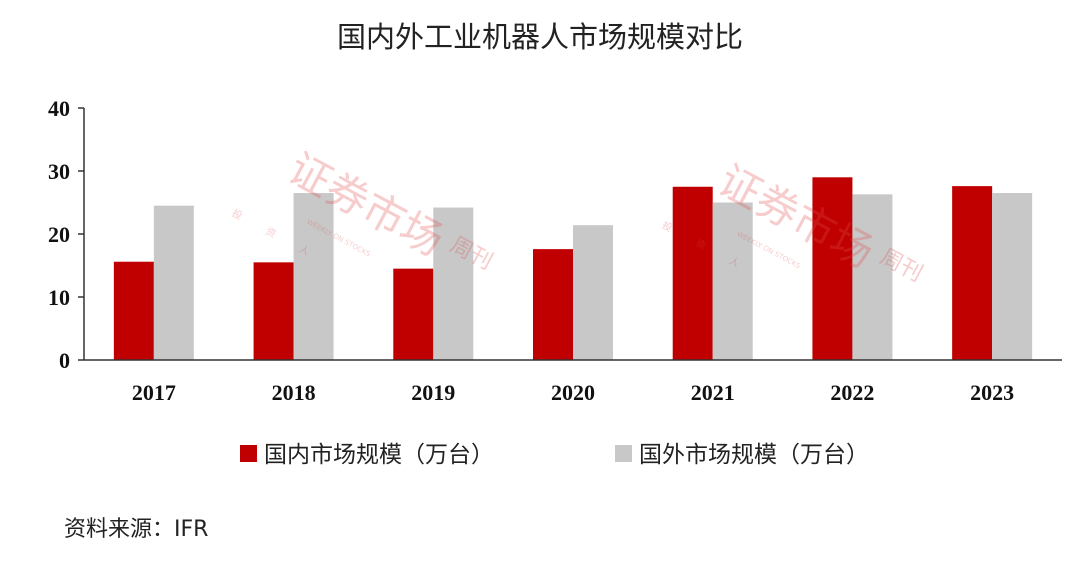 This screenshot has width=1080, height=566. Describe the element at coordinates (573, 392) in the screenshot. I see `x-tick-label: 2020` at that location.